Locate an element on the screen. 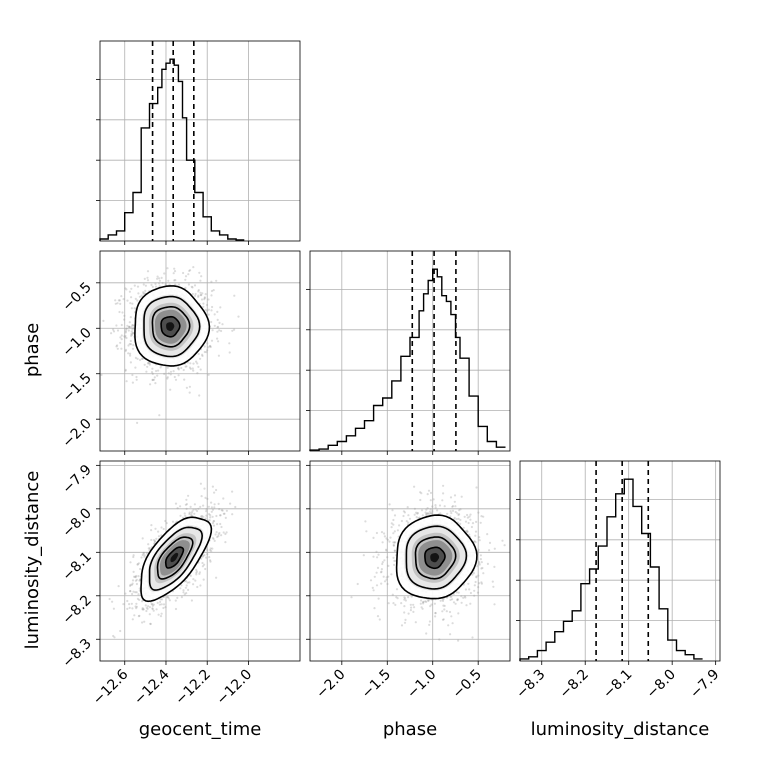 The image size is (760, 760). x-tick-label-luminosity-distance: −8.0 is located at coordinates (661, 684).